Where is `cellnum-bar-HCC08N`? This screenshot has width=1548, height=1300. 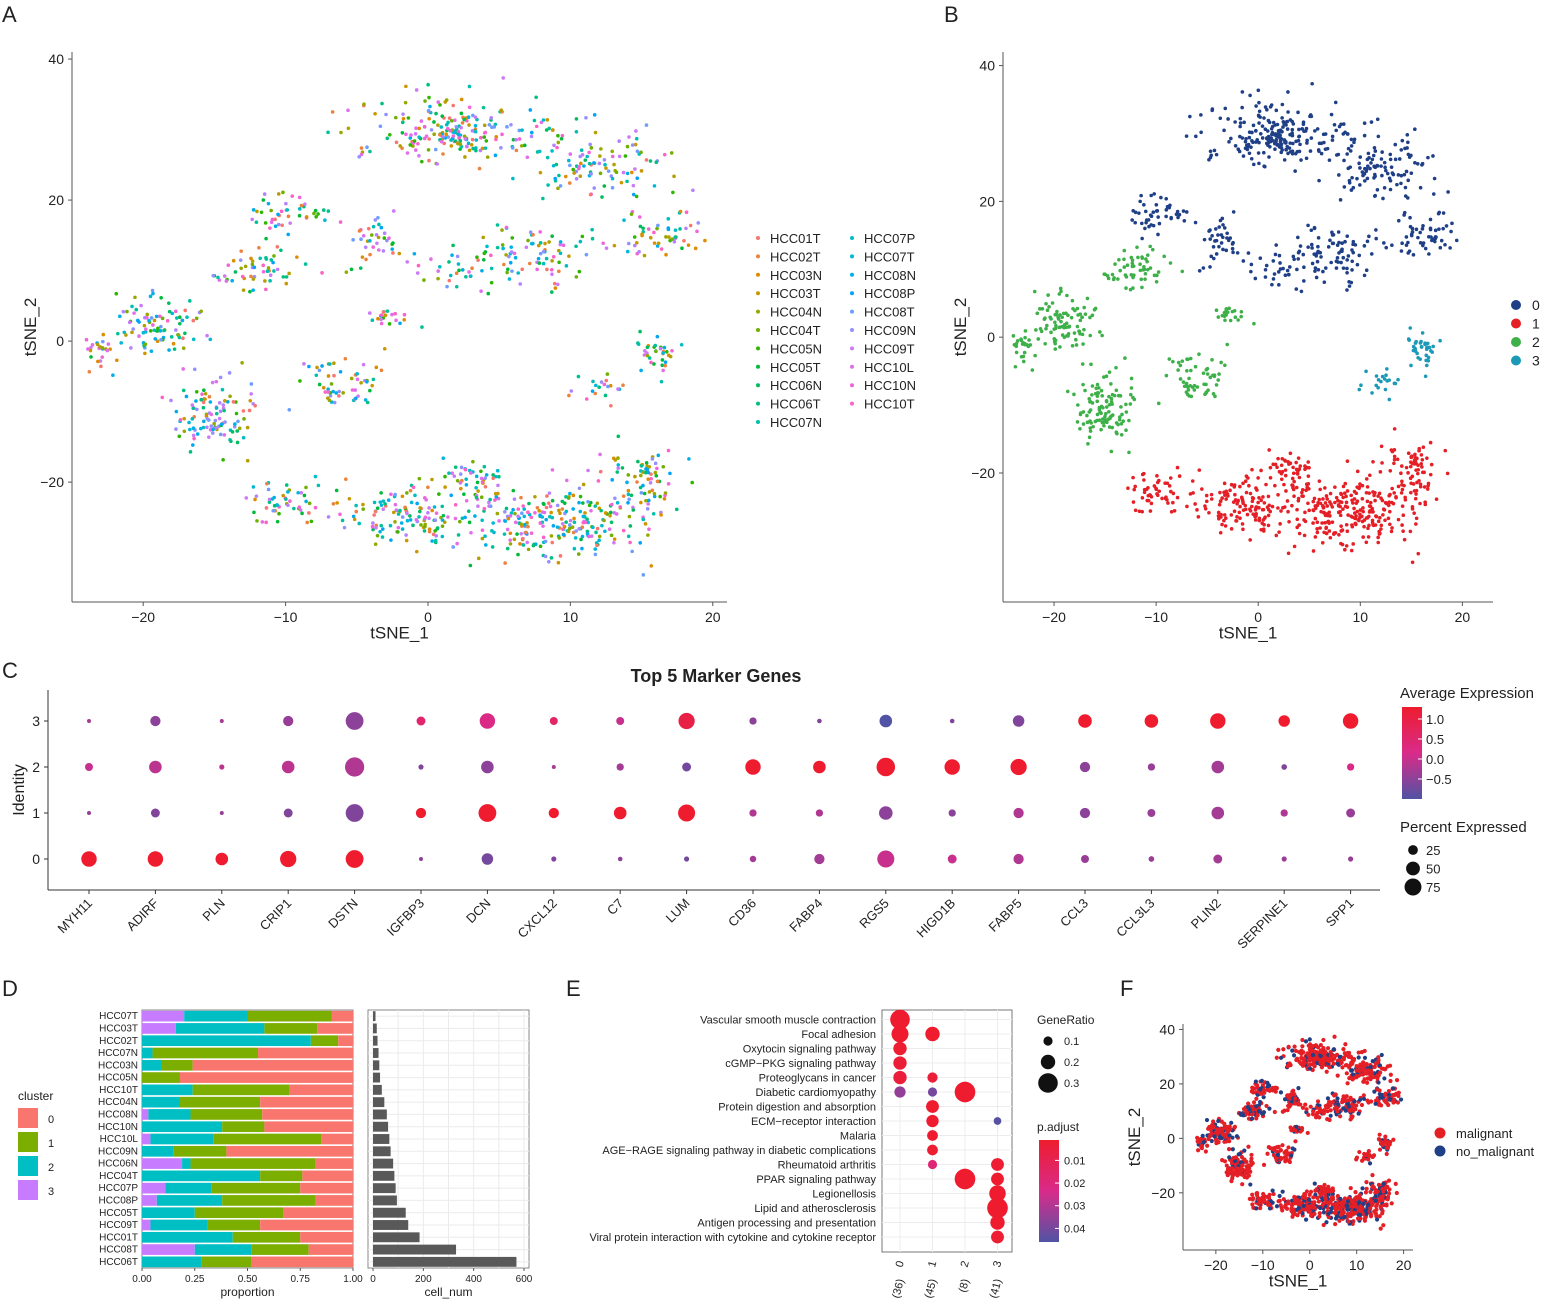 cellnum-bar-HCC08N is located at coordinates (380, 1114).